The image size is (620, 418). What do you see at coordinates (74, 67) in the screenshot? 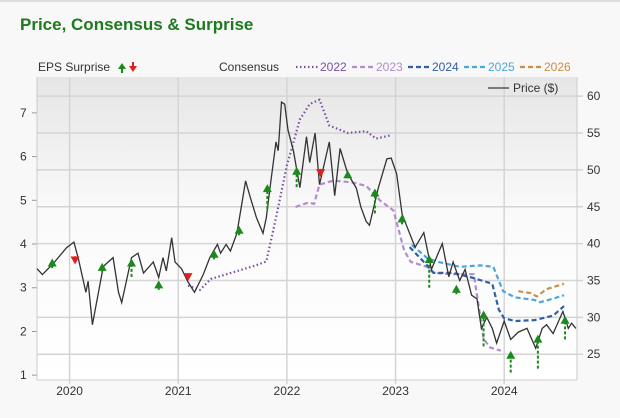
I see `legend-surprise-label: EPS Surprise` at bounding box center [74, 67].